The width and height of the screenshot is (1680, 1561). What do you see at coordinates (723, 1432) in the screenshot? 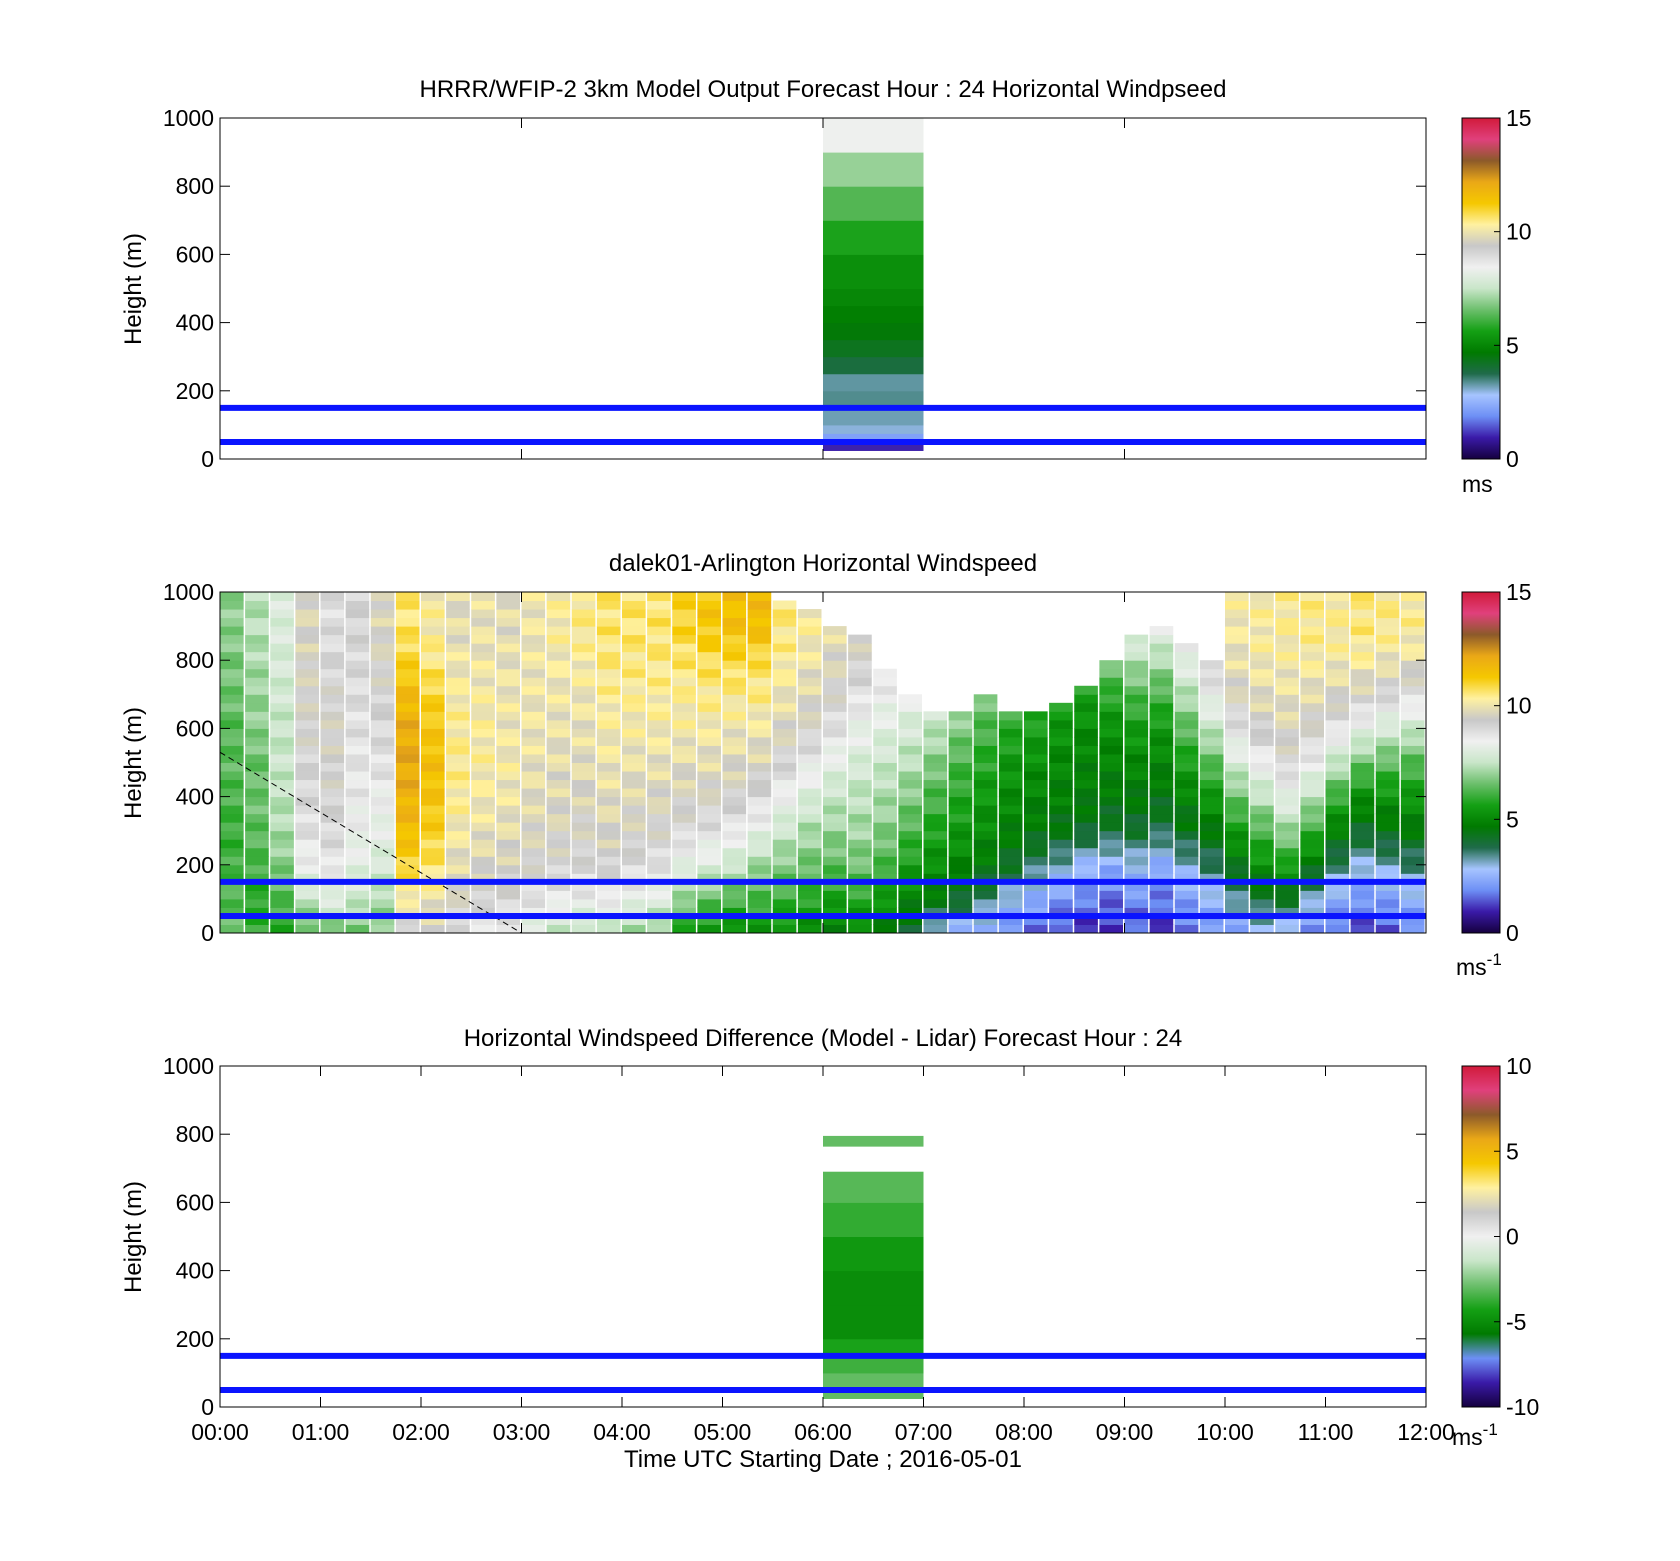
I see `x-tick-label: 05:00` at bounding box center [723, 1432].